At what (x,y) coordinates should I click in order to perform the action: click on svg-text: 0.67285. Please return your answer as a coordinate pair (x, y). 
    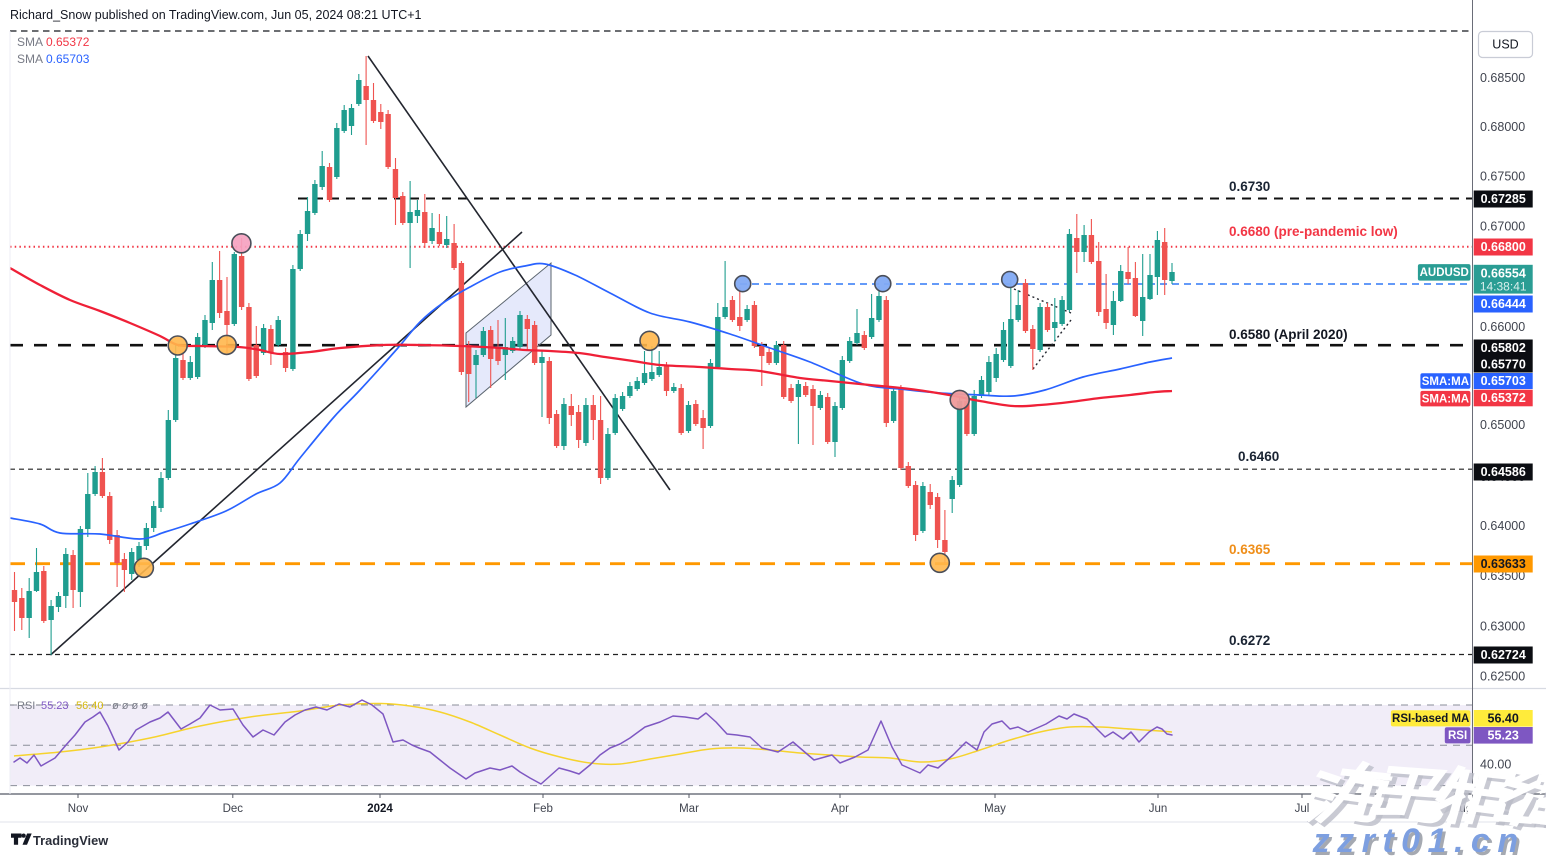
    Looking at the image, I should click on (1503, 199).